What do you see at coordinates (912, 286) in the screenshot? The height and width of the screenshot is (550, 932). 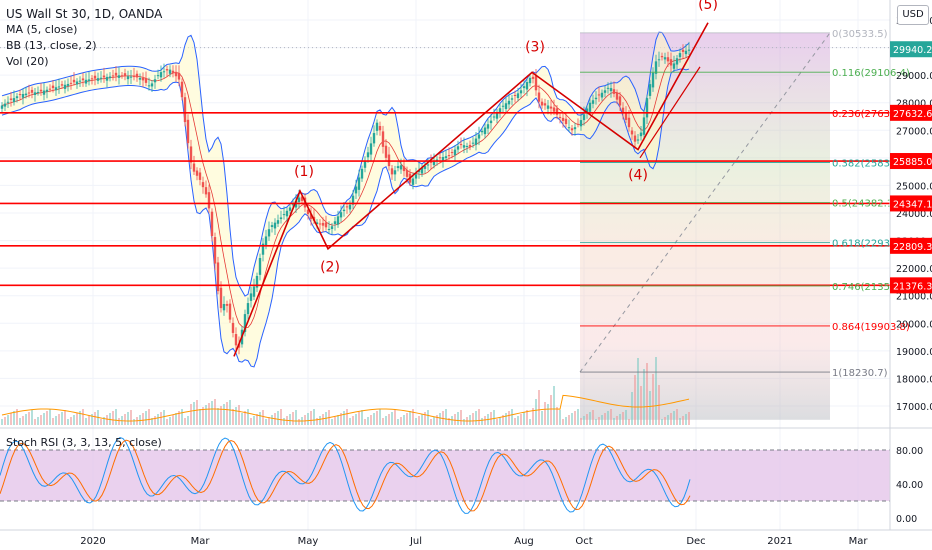 I see `price-badge-label: 21376.3` at bounding box center [912, 286].